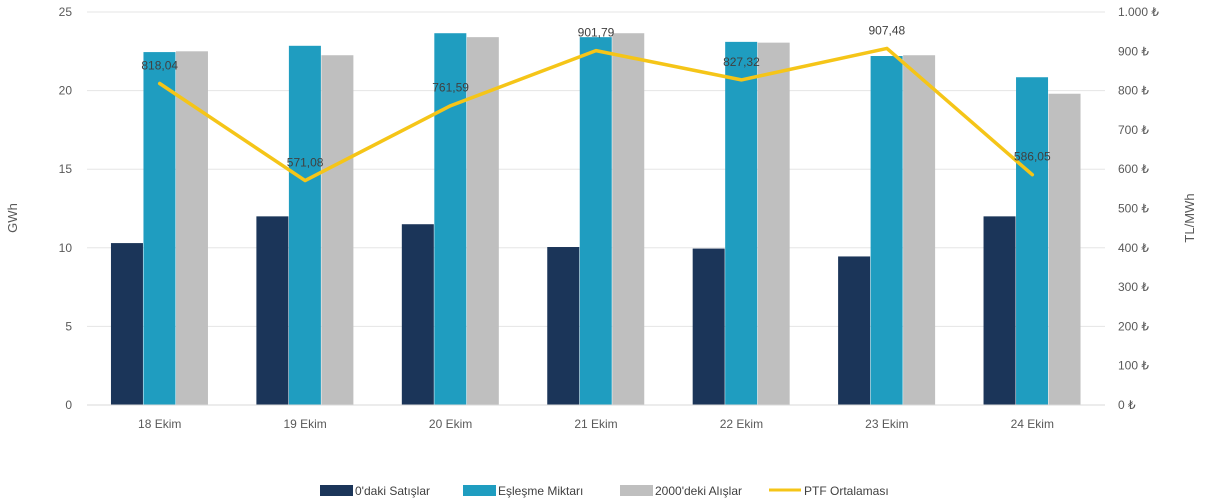  I want to click on y-right-tick-label: 800 ₺, so click(1133, 91).